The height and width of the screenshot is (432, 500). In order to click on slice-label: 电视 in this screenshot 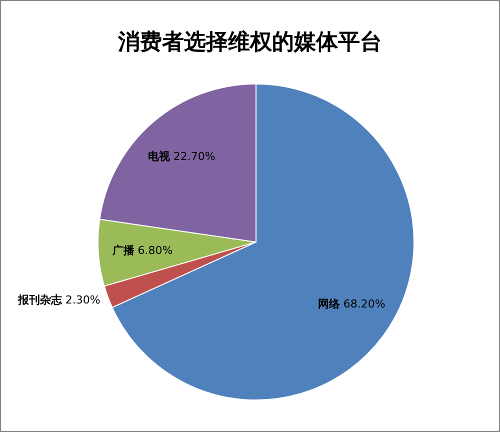, I will do `click(159, 155)`.